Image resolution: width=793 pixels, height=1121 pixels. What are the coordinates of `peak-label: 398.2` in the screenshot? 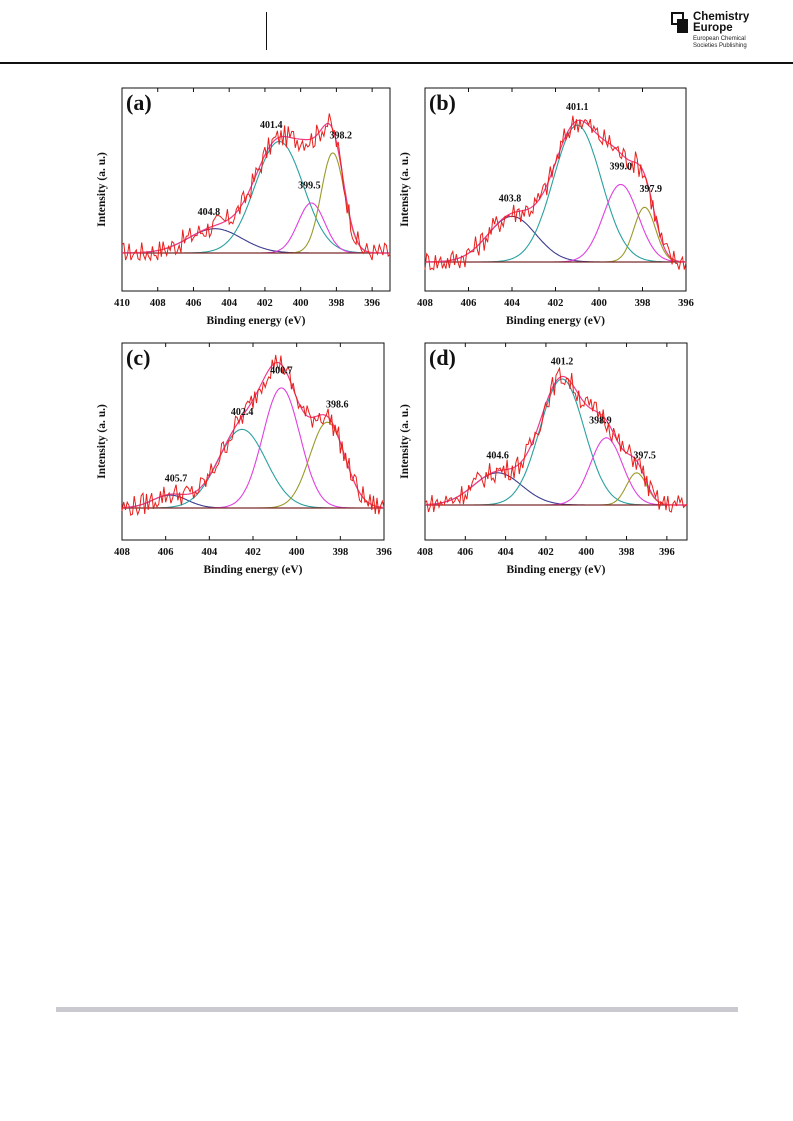 It's located at (341, 135).